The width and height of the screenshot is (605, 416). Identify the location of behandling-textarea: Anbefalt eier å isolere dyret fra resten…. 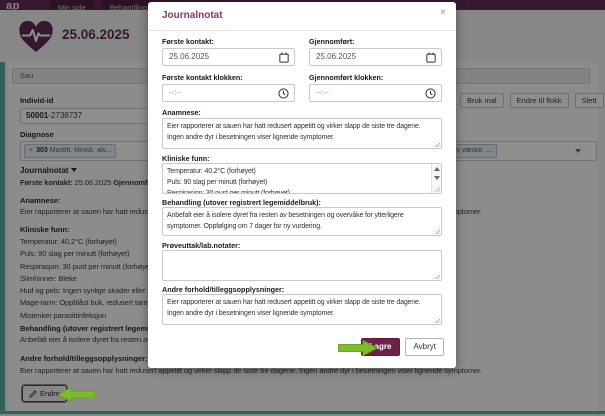
(302, 221).